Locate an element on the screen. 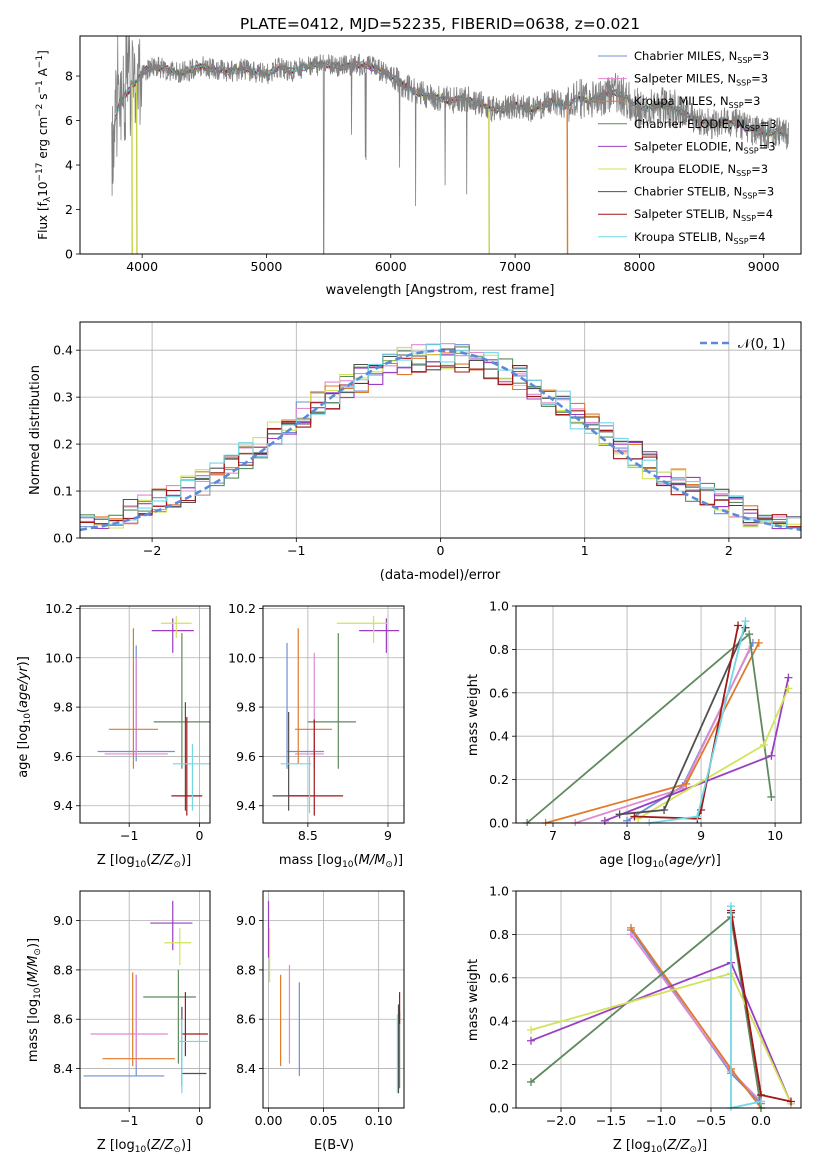 The width and height of the screenshot is (819, 1170). ageZ-ylabel: age [log10(age/yr)] is located at coordinates (24, 717).